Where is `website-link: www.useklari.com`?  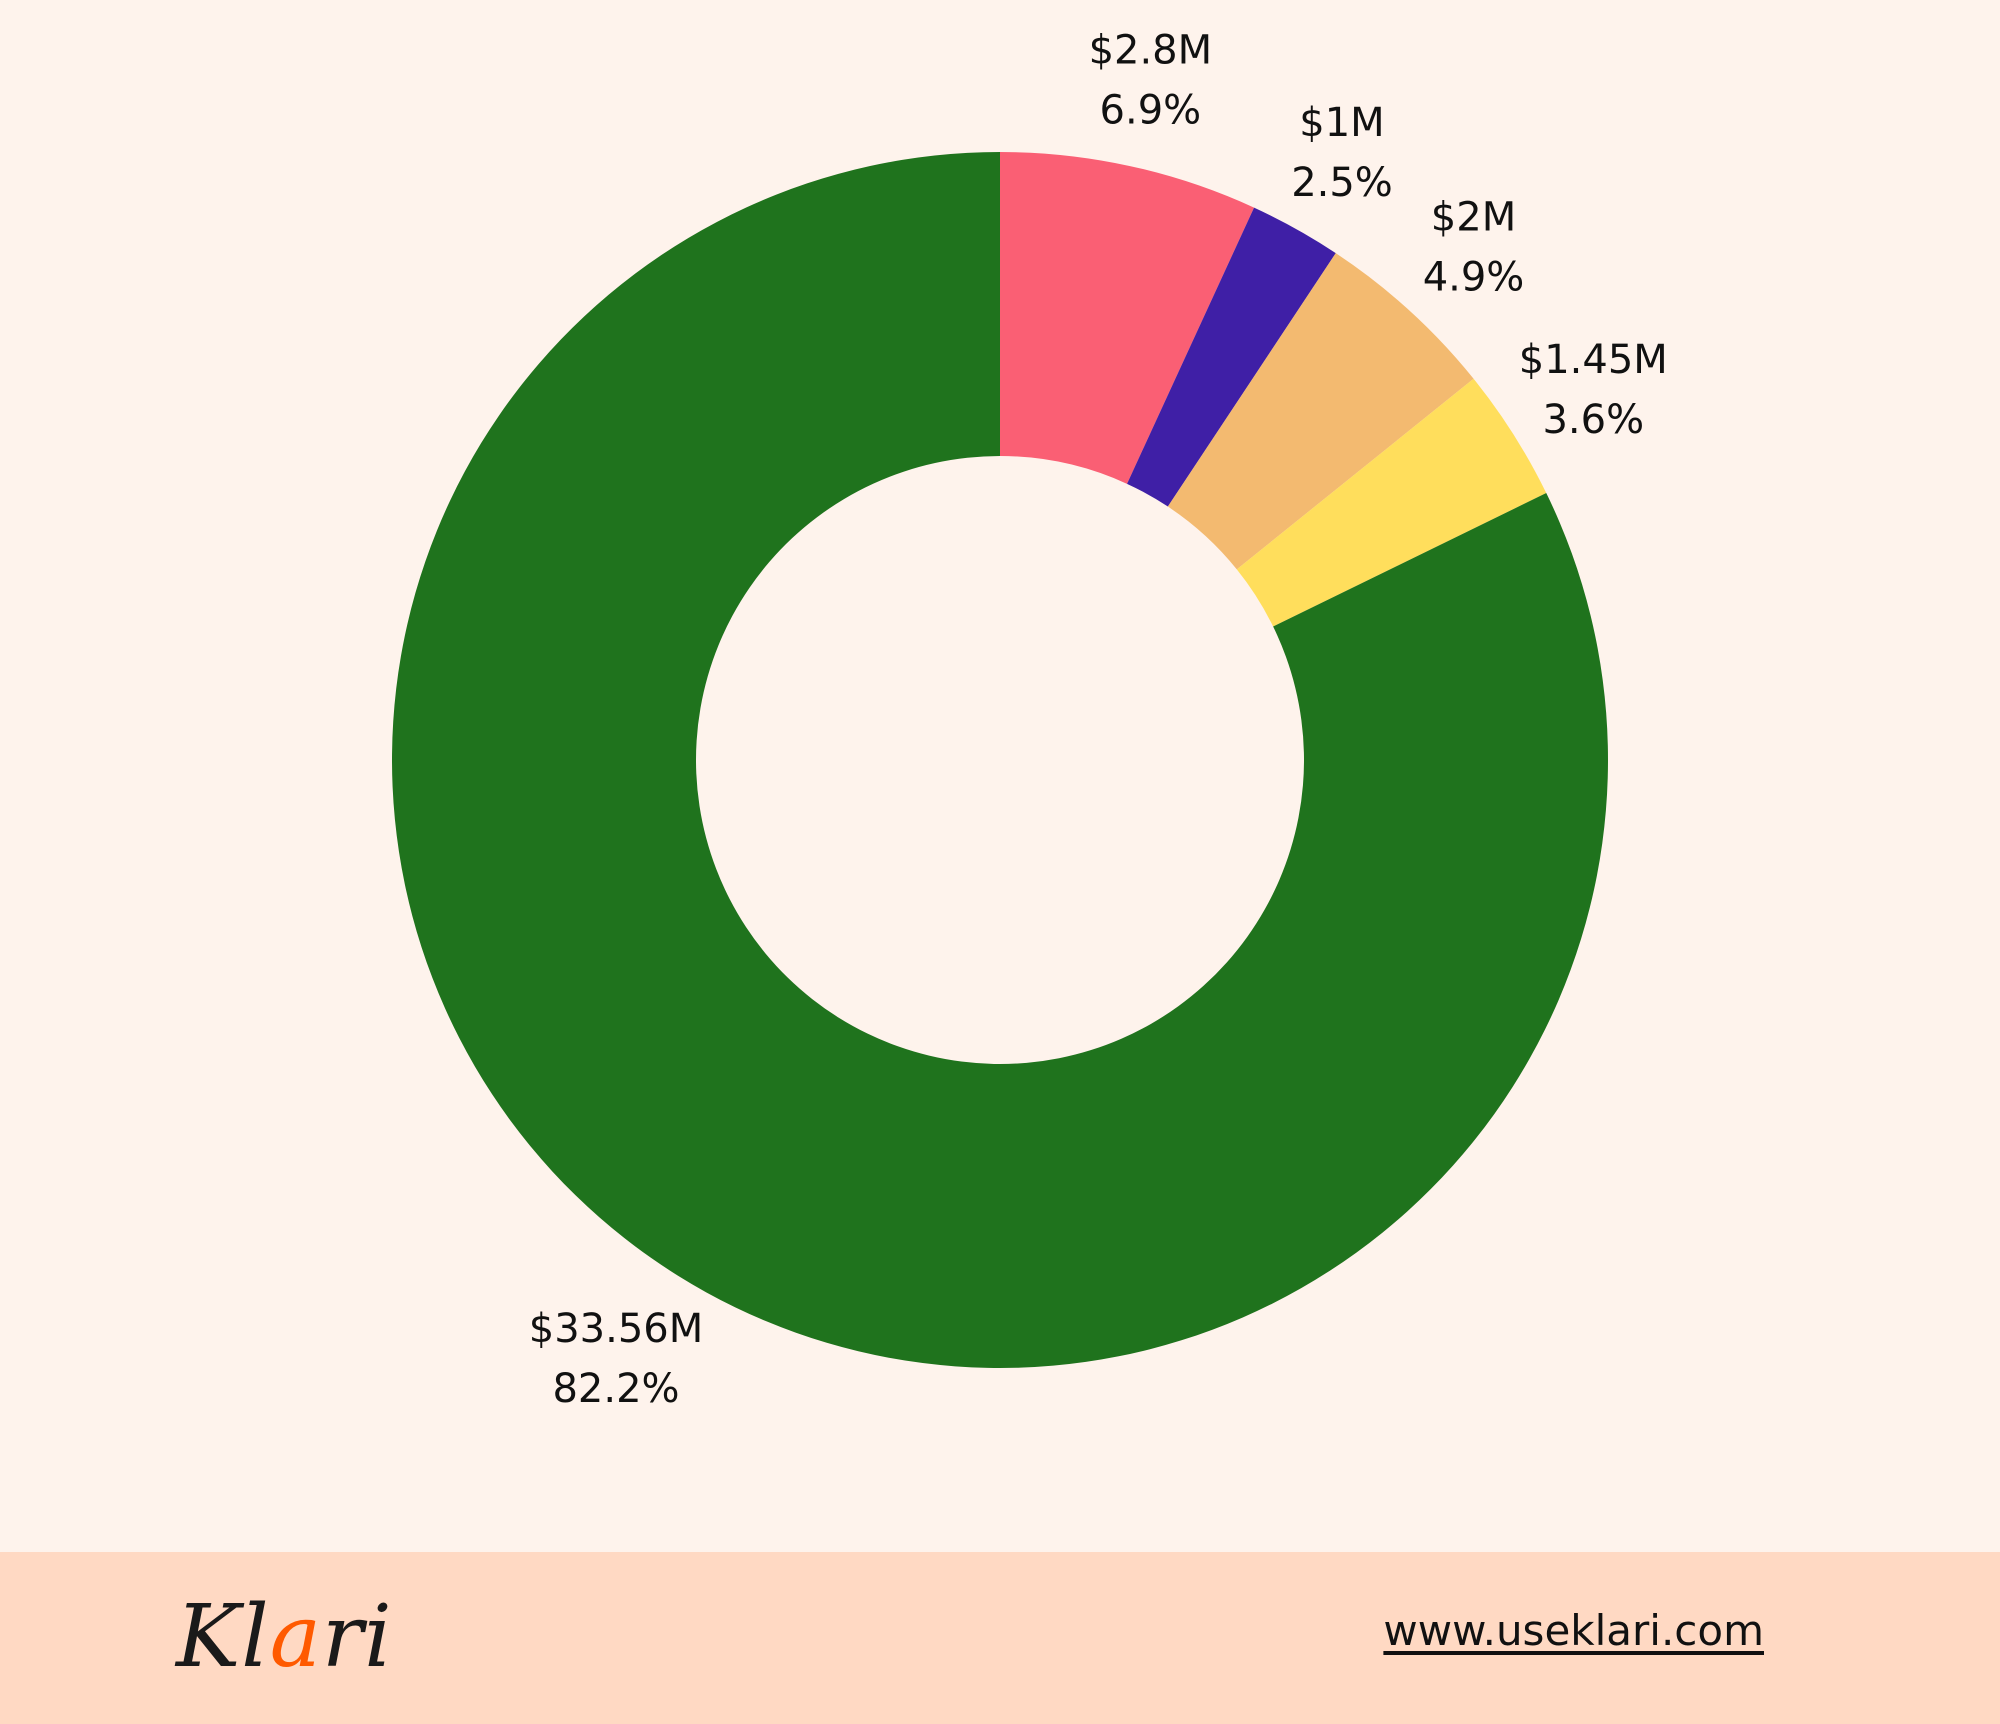 website-link: www.useklari.com is located at coordinates (1573, 1630).